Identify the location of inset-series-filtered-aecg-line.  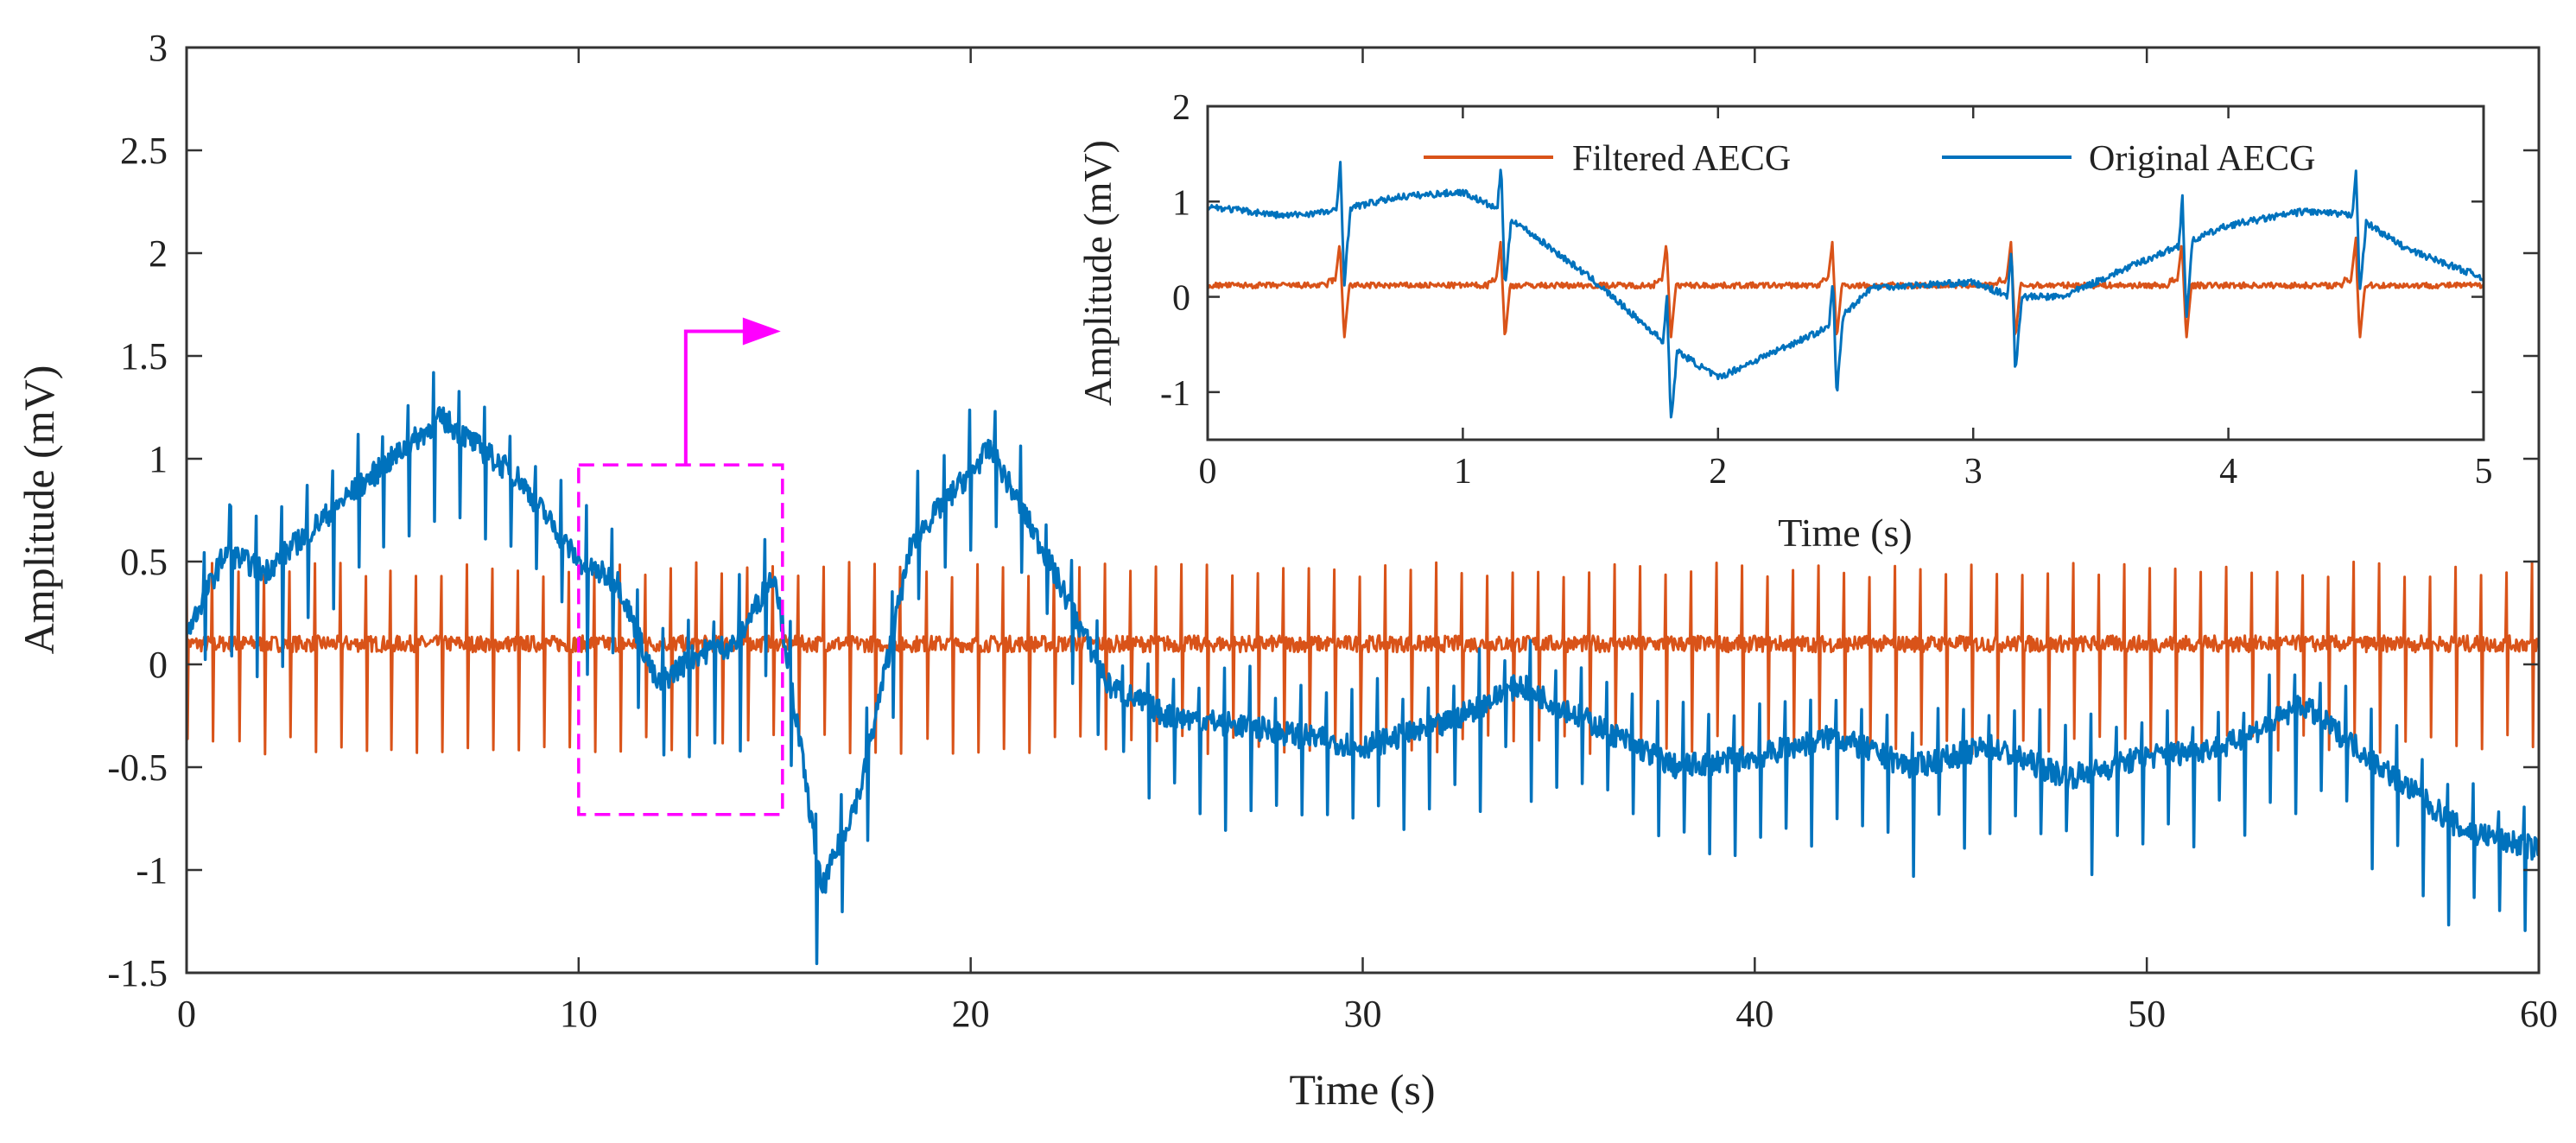
(1846, 287).